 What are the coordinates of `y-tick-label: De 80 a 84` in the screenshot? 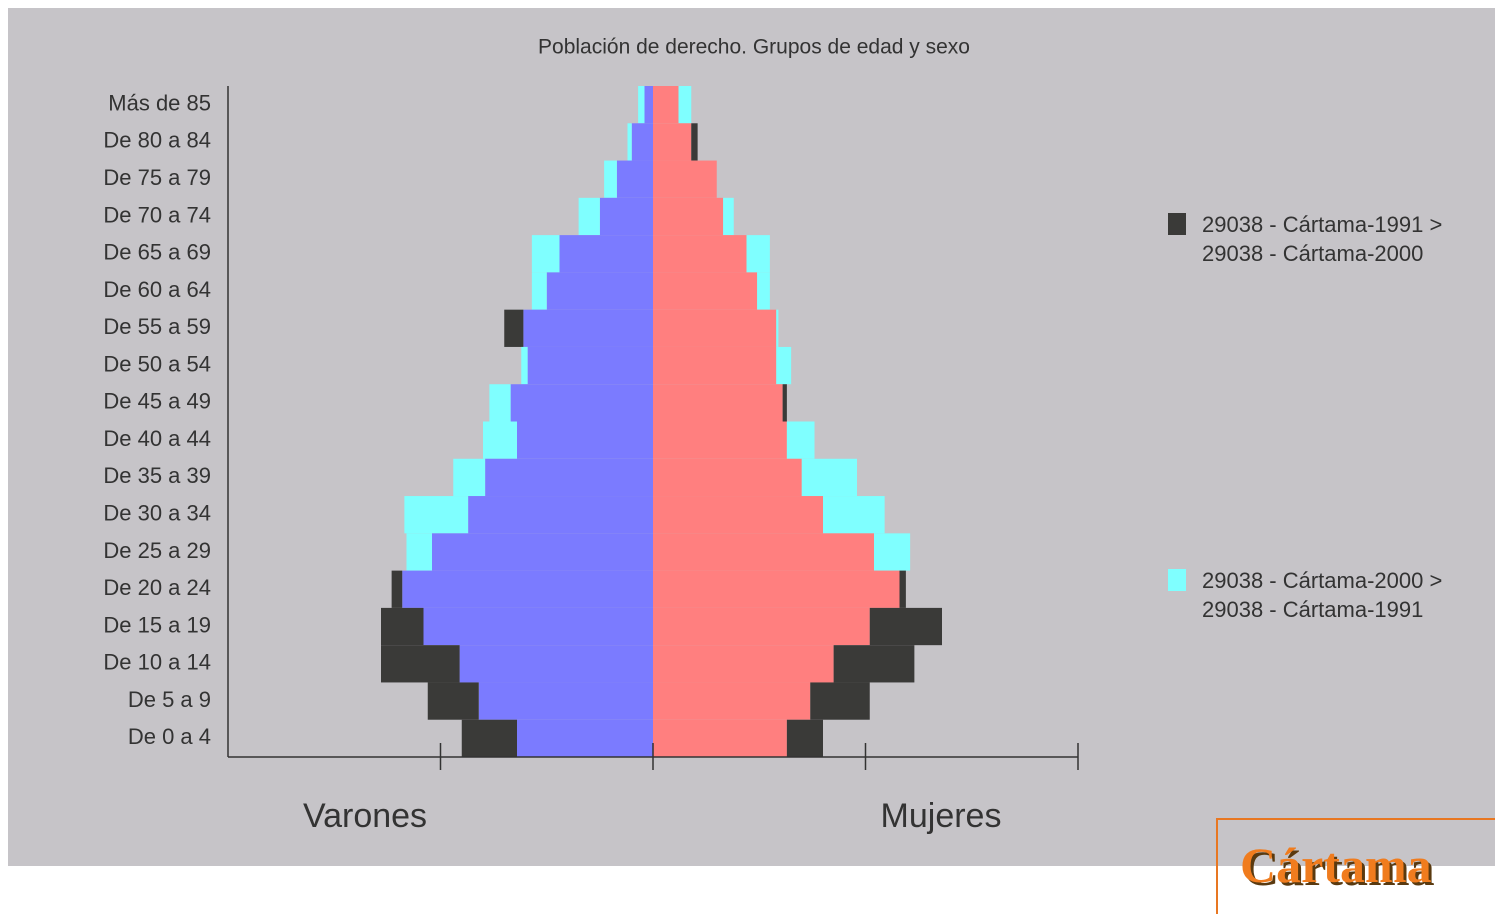 It's located at (157, 140).